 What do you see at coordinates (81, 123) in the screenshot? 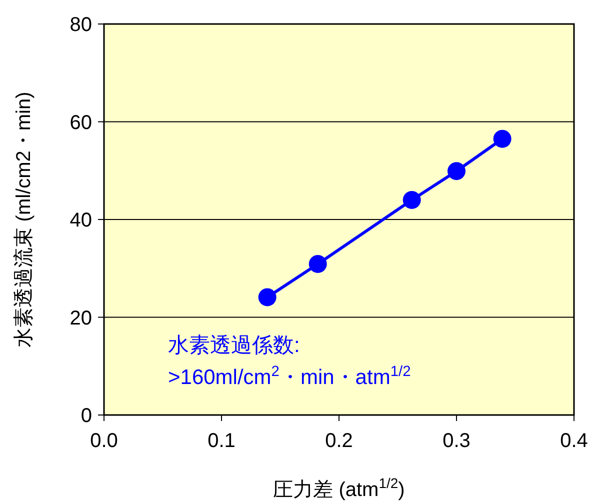
I see `y-tick-label: 60` at bounding box center [81, 123].